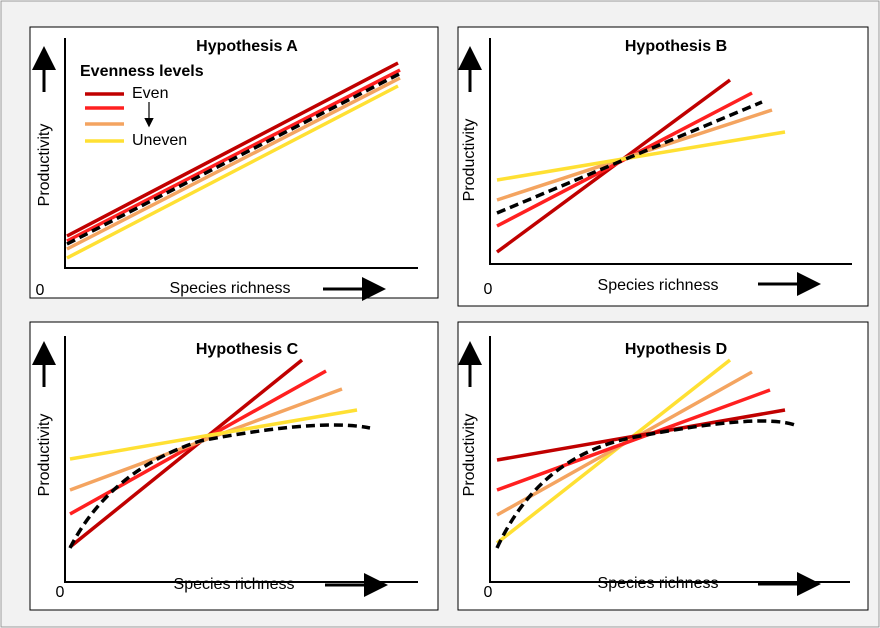  Describe the element at coordinates (142, 71) in the screenshot. I see `legend-title: Evenness levels` at that location.